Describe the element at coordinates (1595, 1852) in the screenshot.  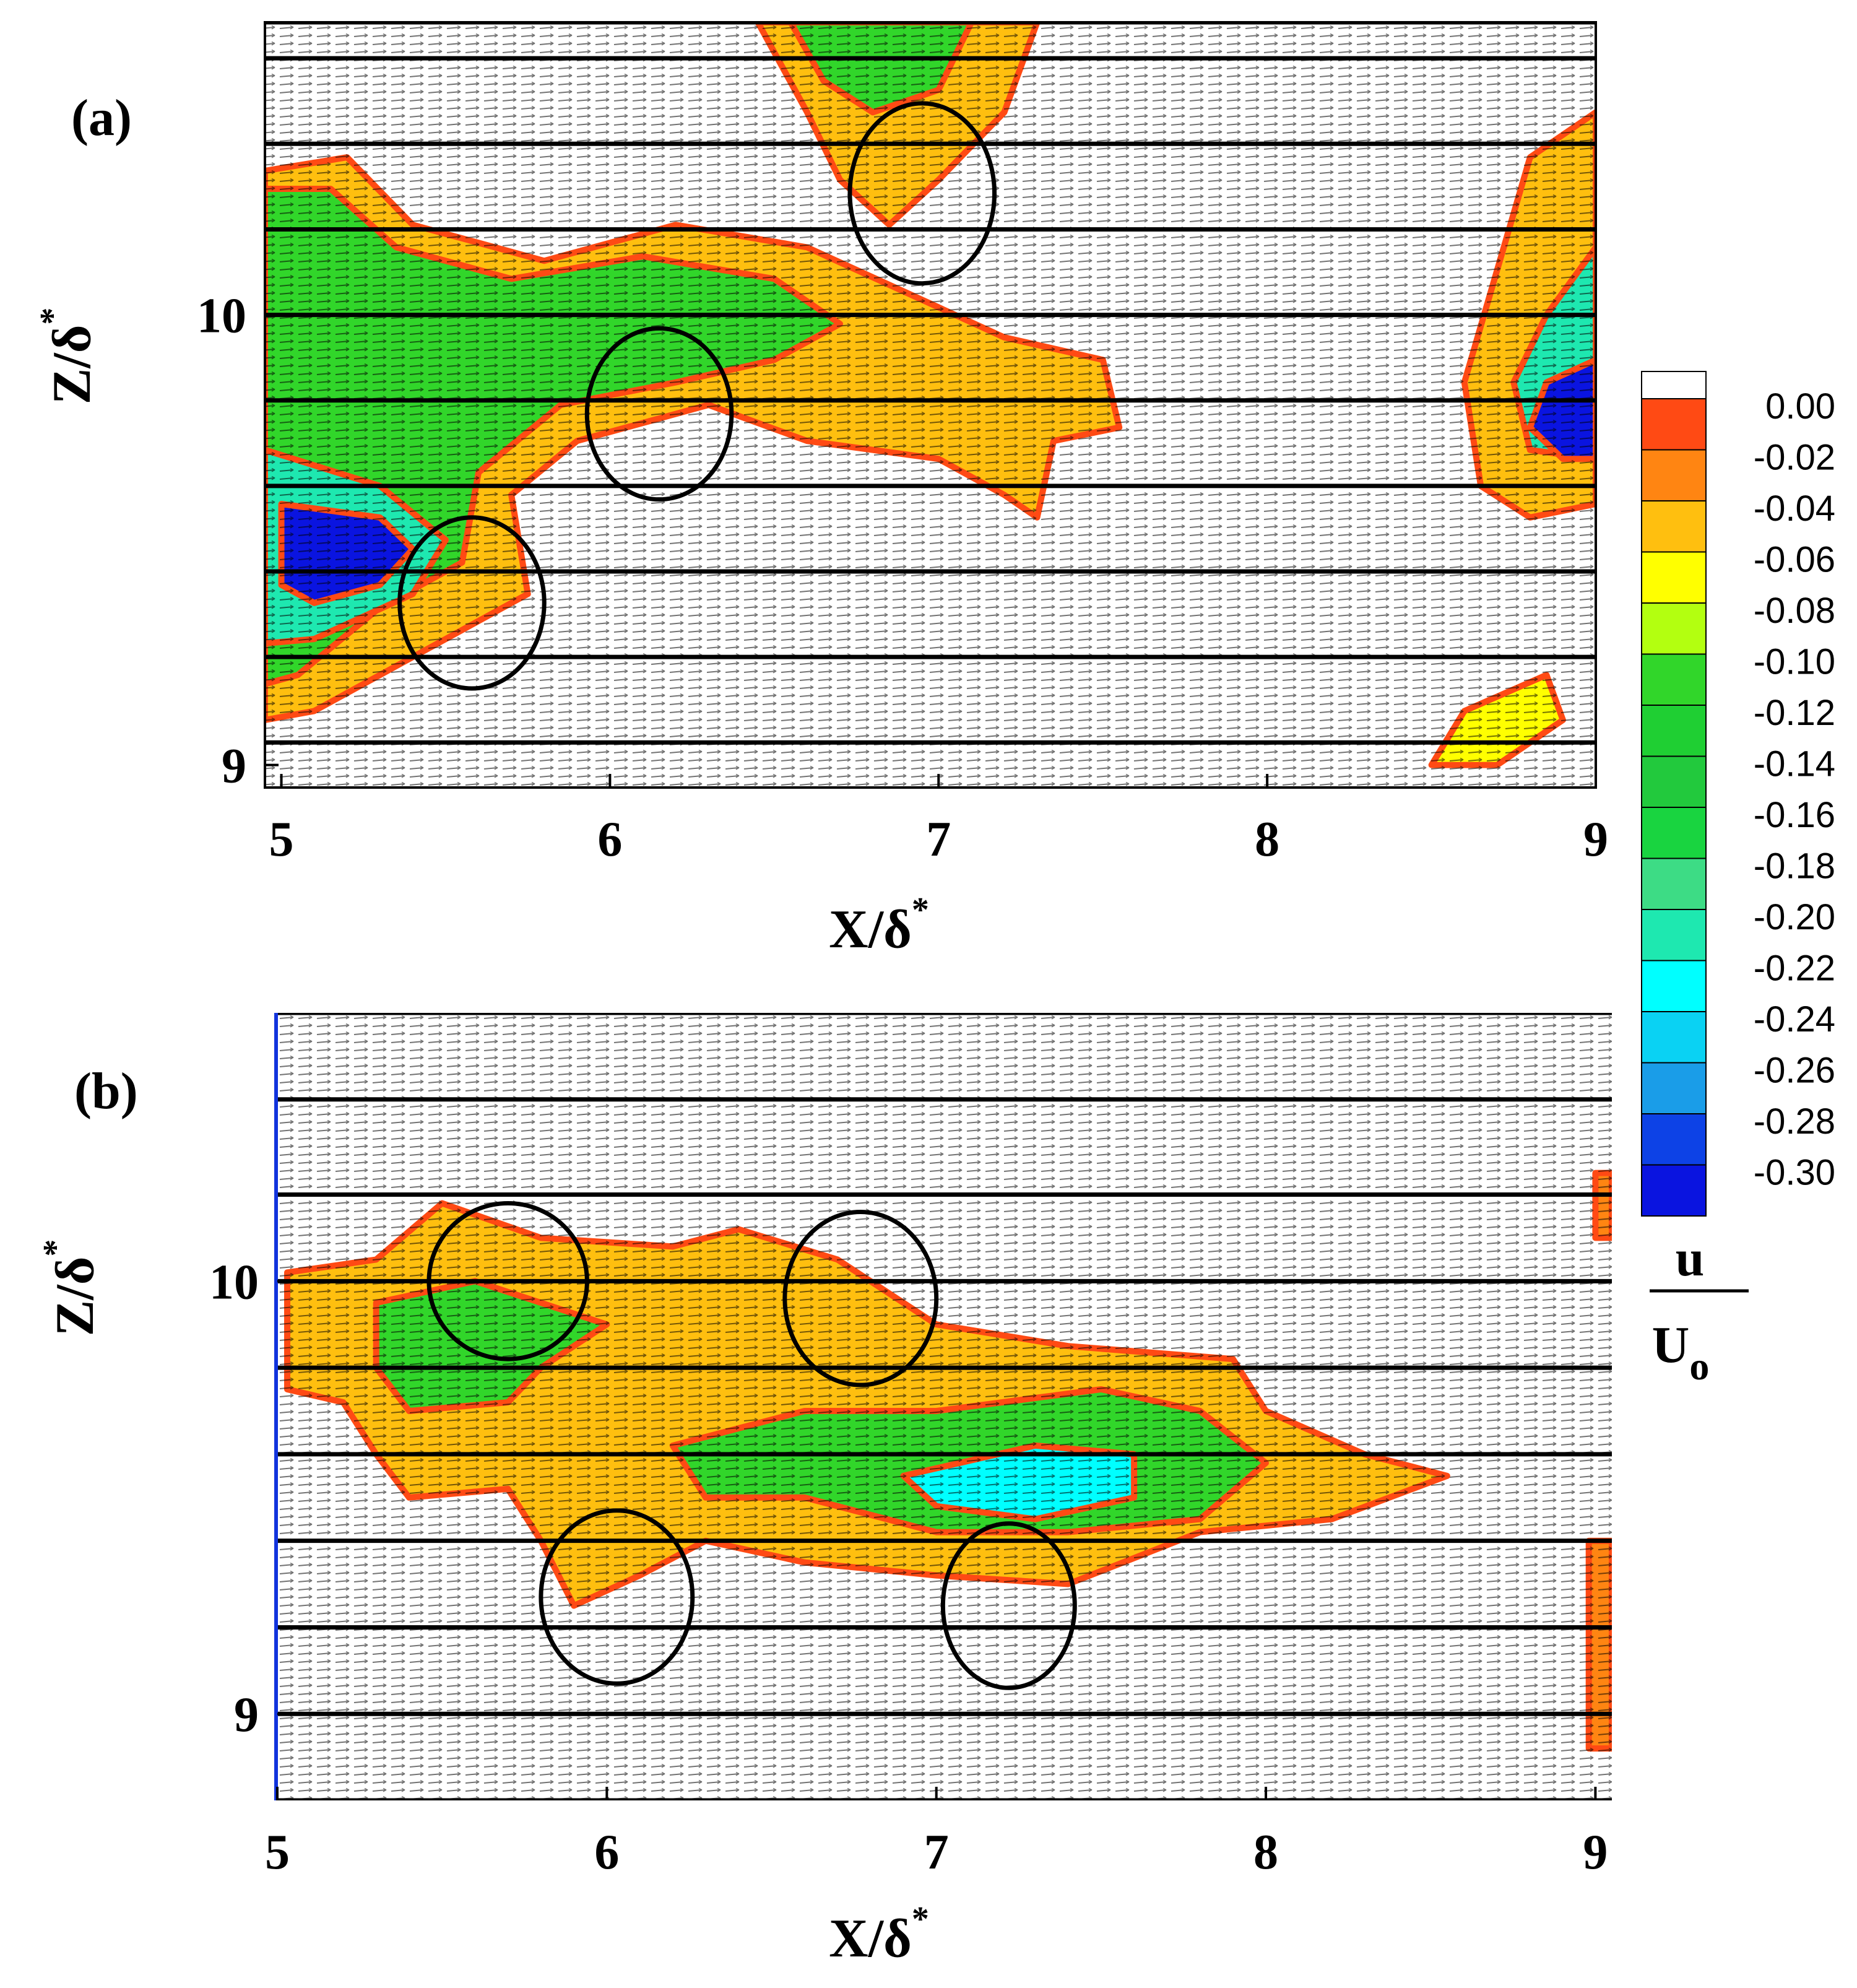
I see `panel-b-x-tick-label-4: 9` at that location.